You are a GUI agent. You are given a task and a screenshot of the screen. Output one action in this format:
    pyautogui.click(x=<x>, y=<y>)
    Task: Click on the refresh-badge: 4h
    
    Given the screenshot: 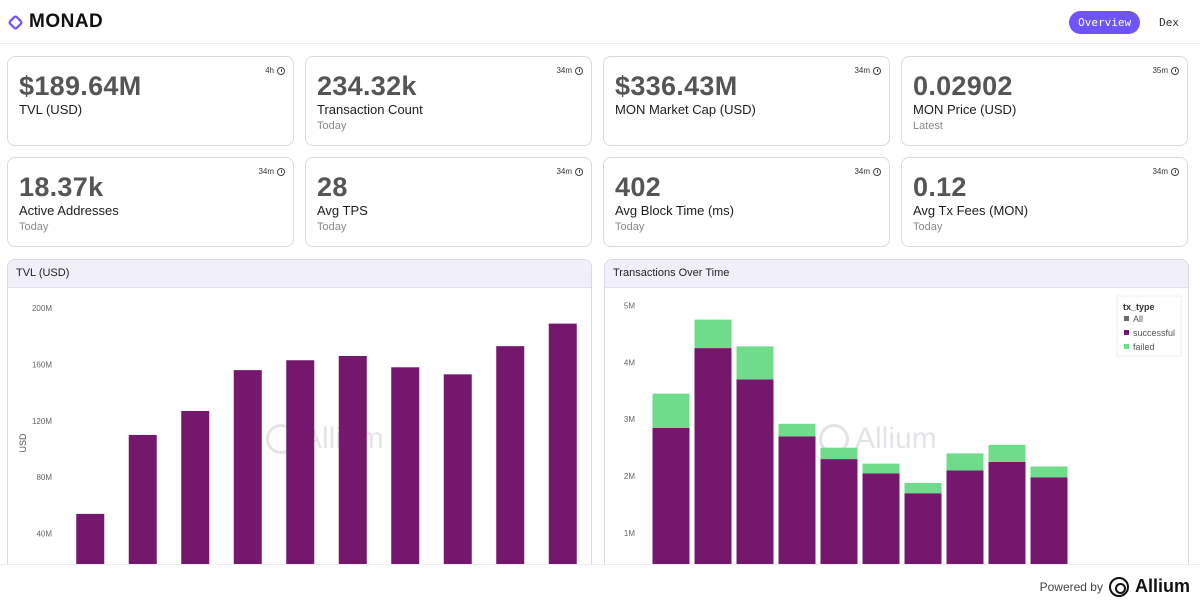 What is the action you would take?
    pyautogui.click(x=275, y=70)
    